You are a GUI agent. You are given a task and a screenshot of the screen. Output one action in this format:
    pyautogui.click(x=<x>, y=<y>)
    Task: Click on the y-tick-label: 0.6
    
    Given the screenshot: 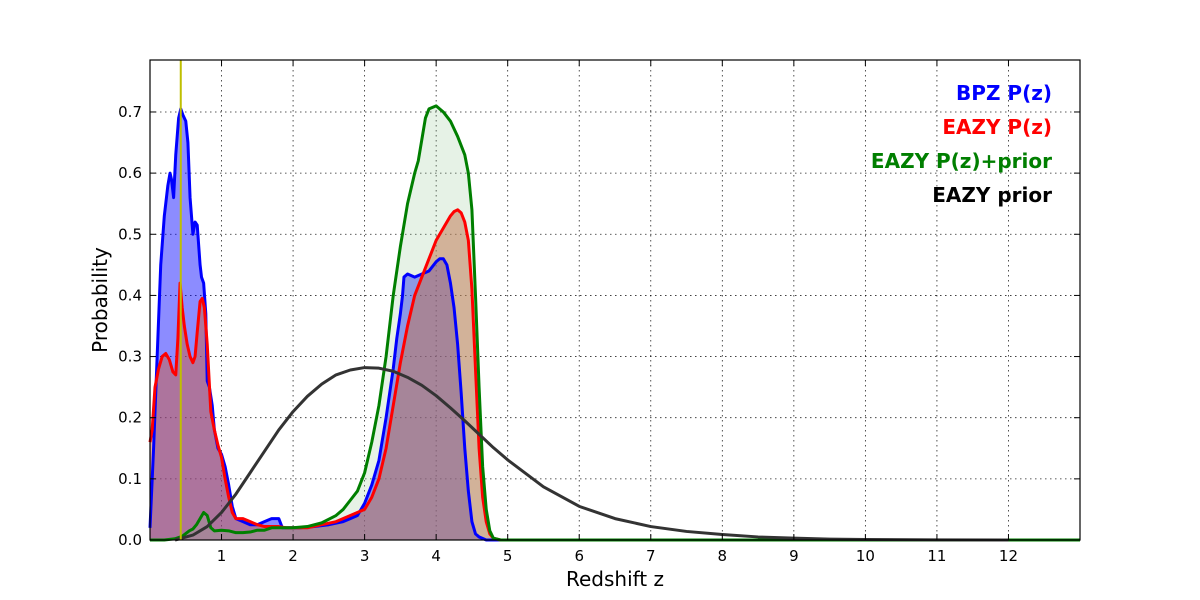 What is the action you would take?
    pyautogui.click(x=130, y=173)
    